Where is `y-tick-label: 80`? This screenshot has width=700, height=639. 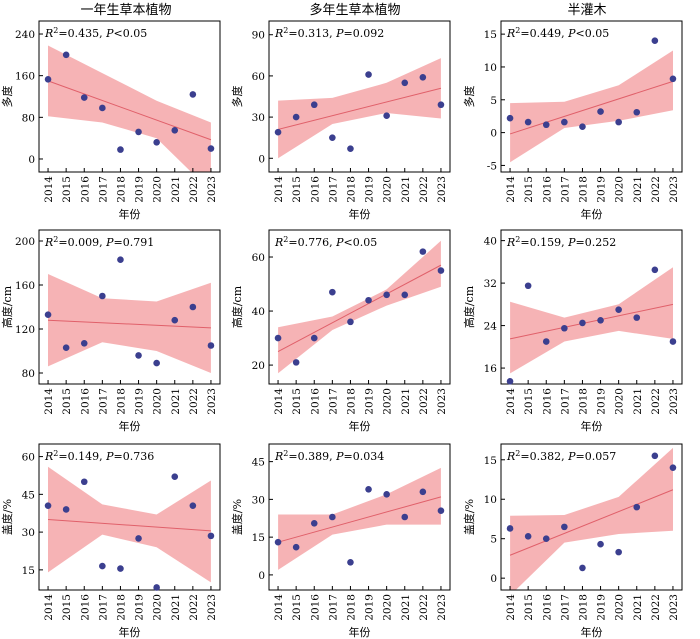
y-tick-label: 80 is located at coordinates (28, 118).